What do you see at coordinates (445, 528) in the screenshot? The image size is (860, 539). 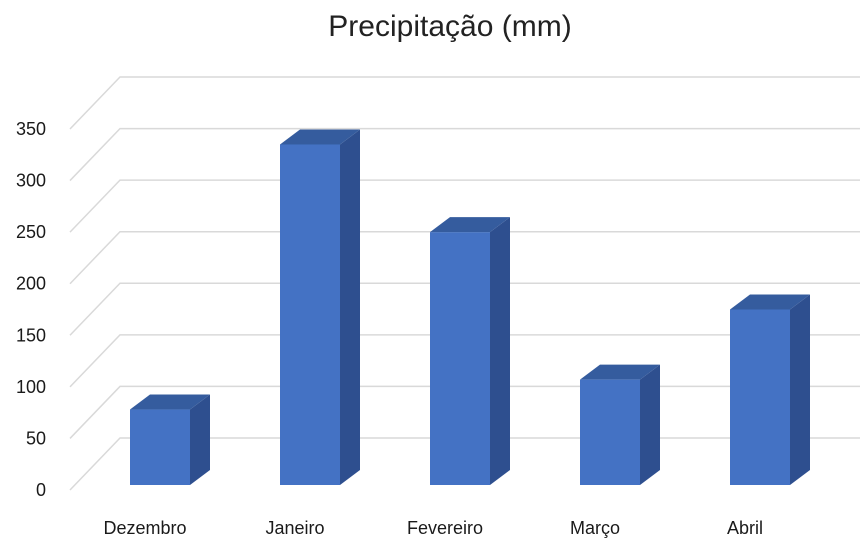 I see `x-tick-label: Fevereiro` at bounding box center [445, 528].